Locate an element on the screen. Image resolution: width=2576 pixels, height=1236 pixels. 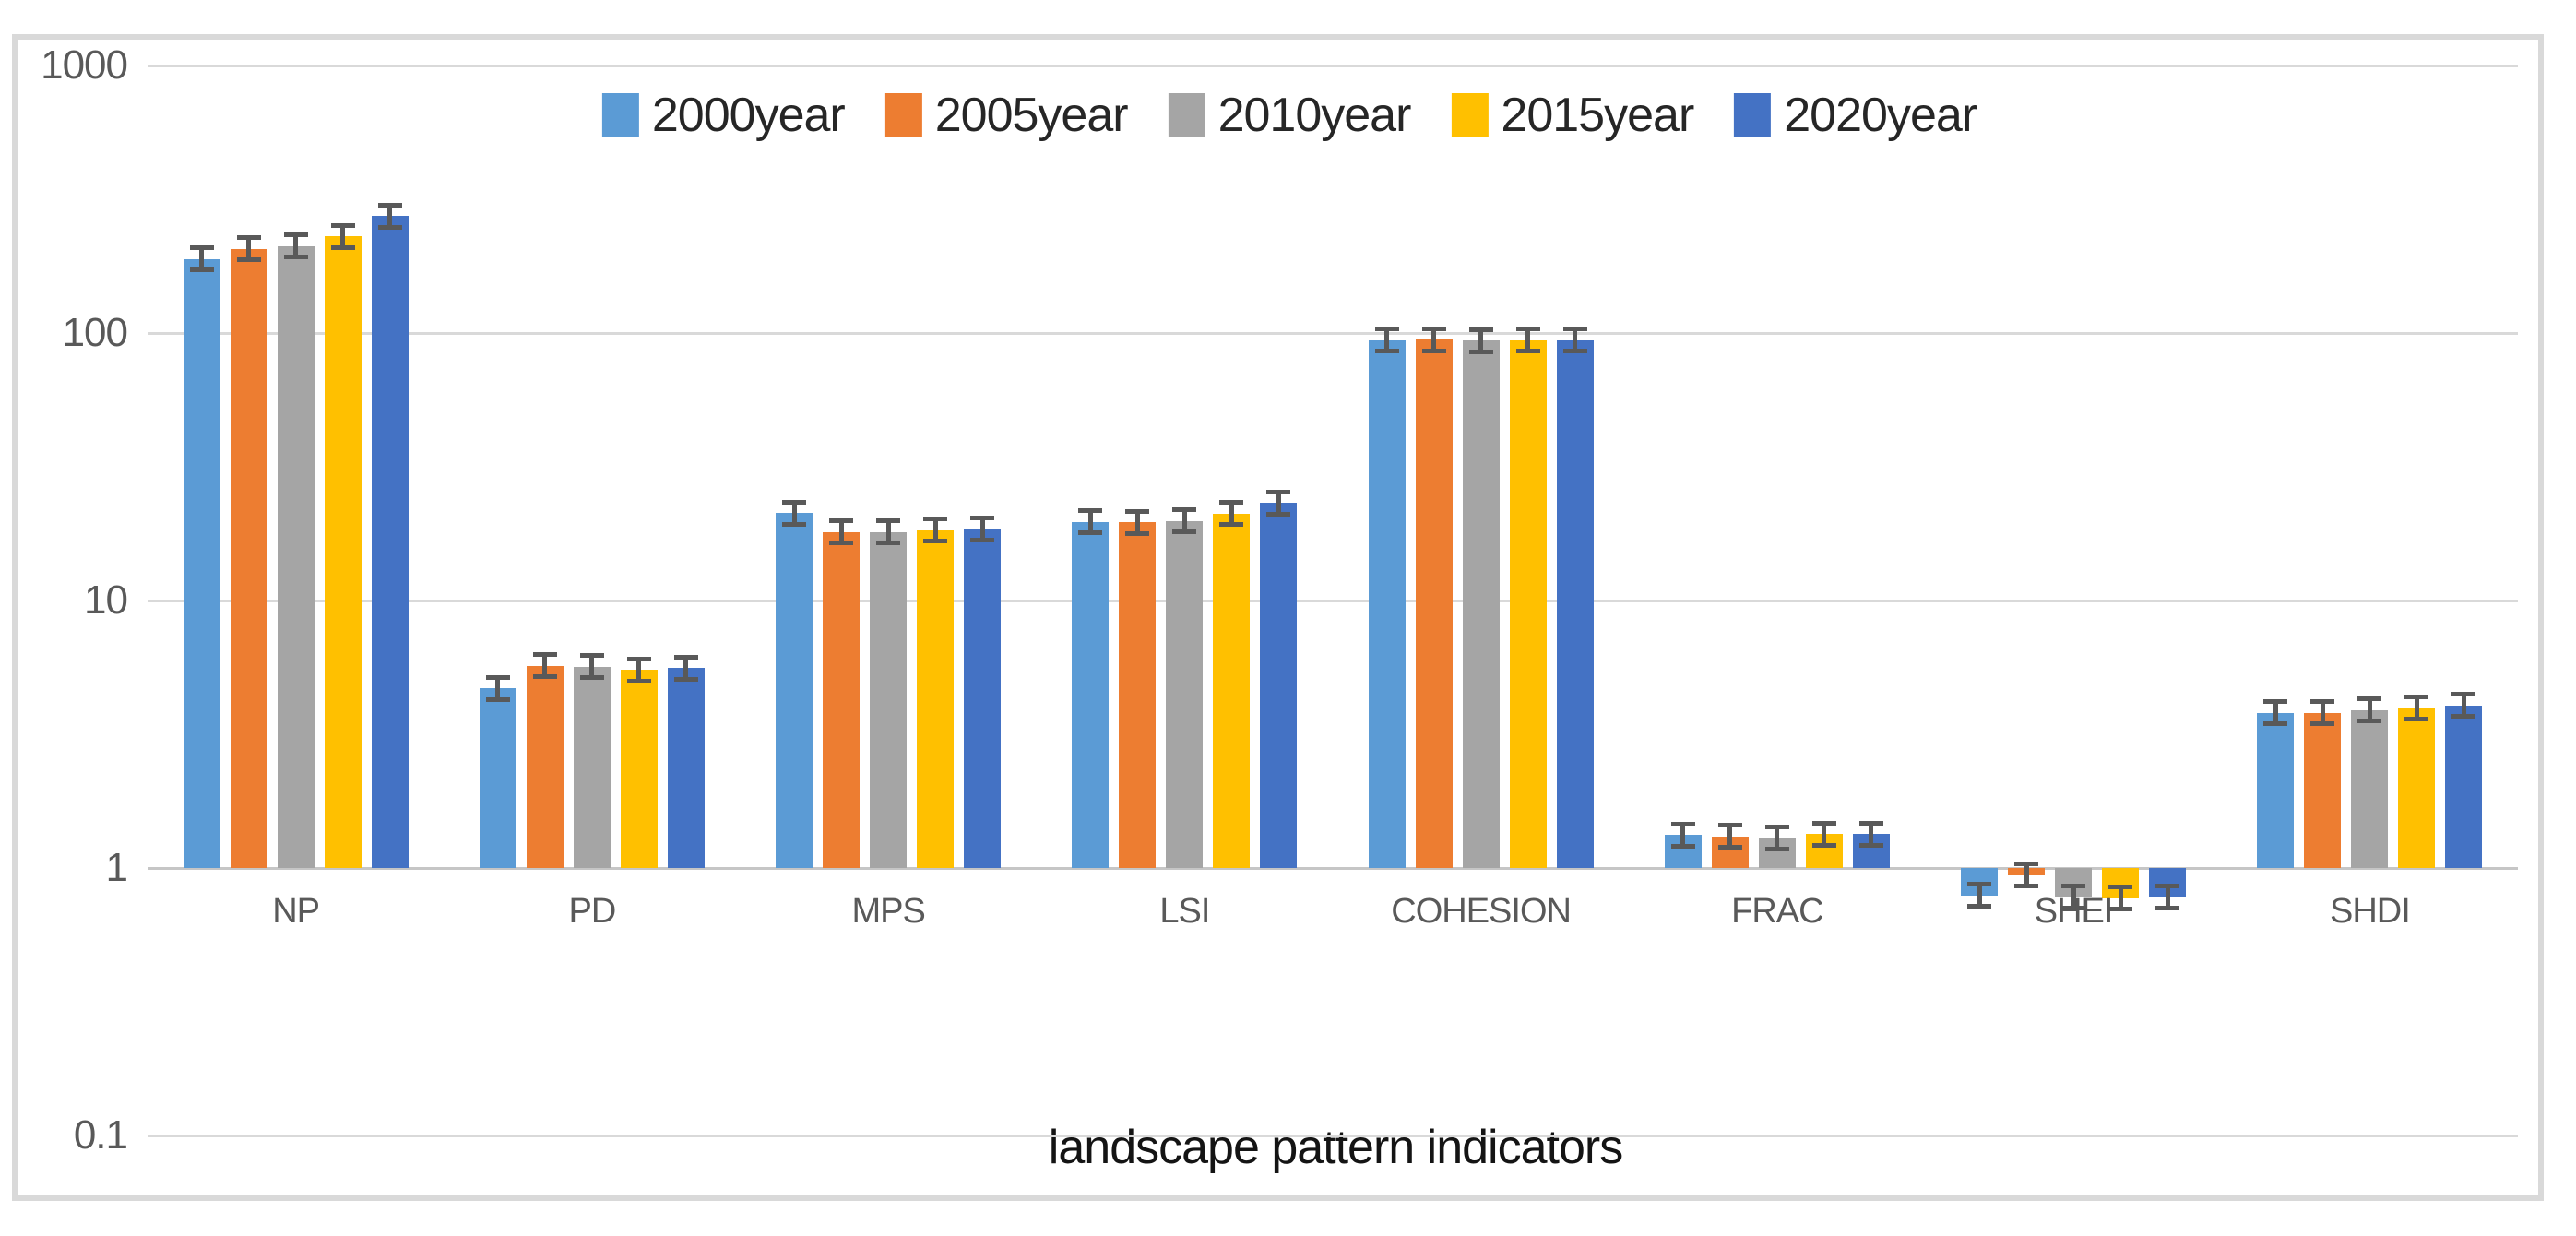
category-label-COHESION: COHESION is located at coordinates (1481, 911).